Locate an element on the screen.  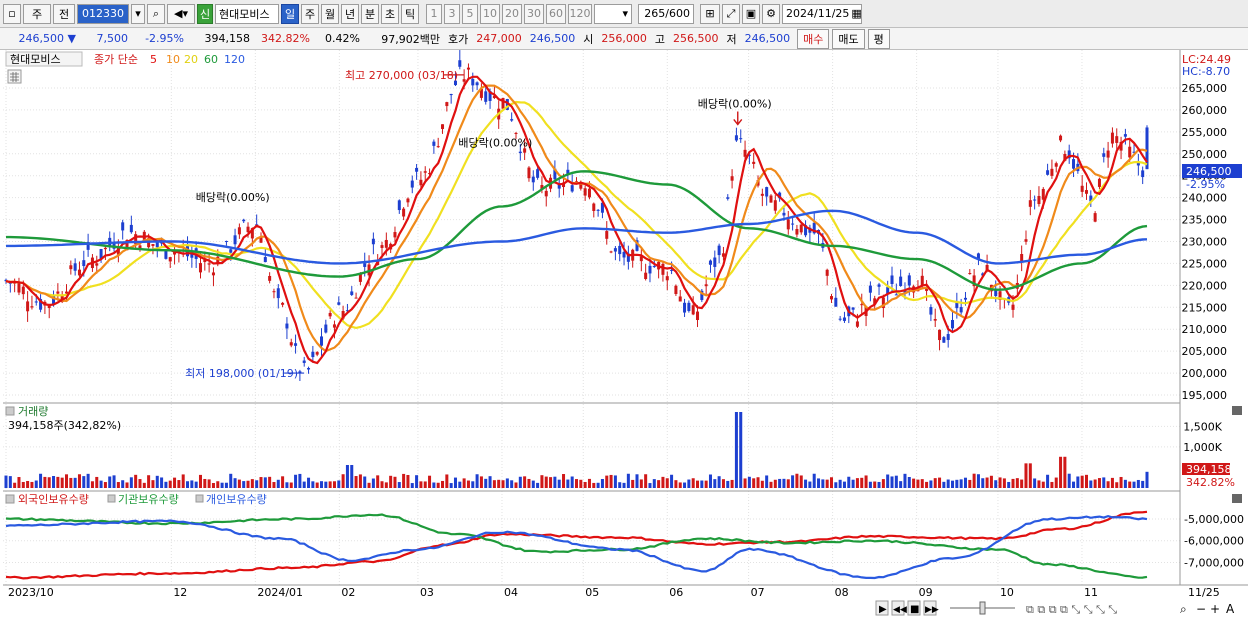
sound-icon: ◀▾ is located at coordinates (181, 13).